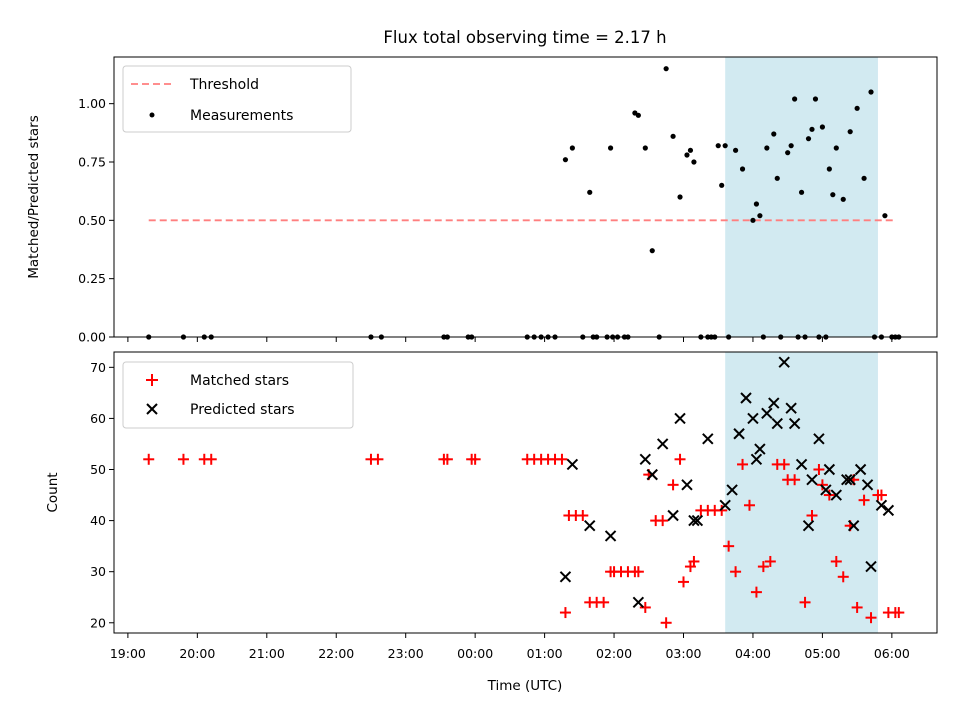 This screenshot has height=720, width=960. I want to click on ratio-legend-box, so click(237, 99).